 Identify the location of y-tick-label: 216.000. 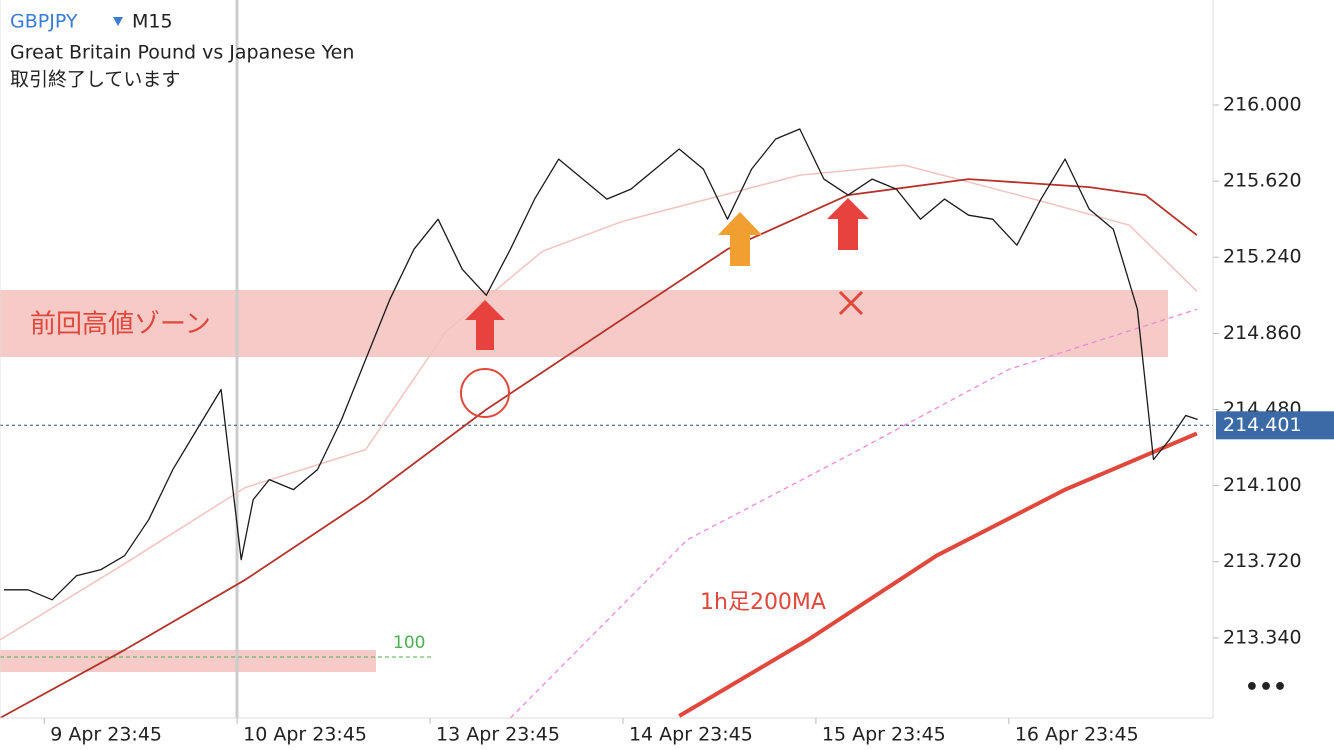
(1262, 104).